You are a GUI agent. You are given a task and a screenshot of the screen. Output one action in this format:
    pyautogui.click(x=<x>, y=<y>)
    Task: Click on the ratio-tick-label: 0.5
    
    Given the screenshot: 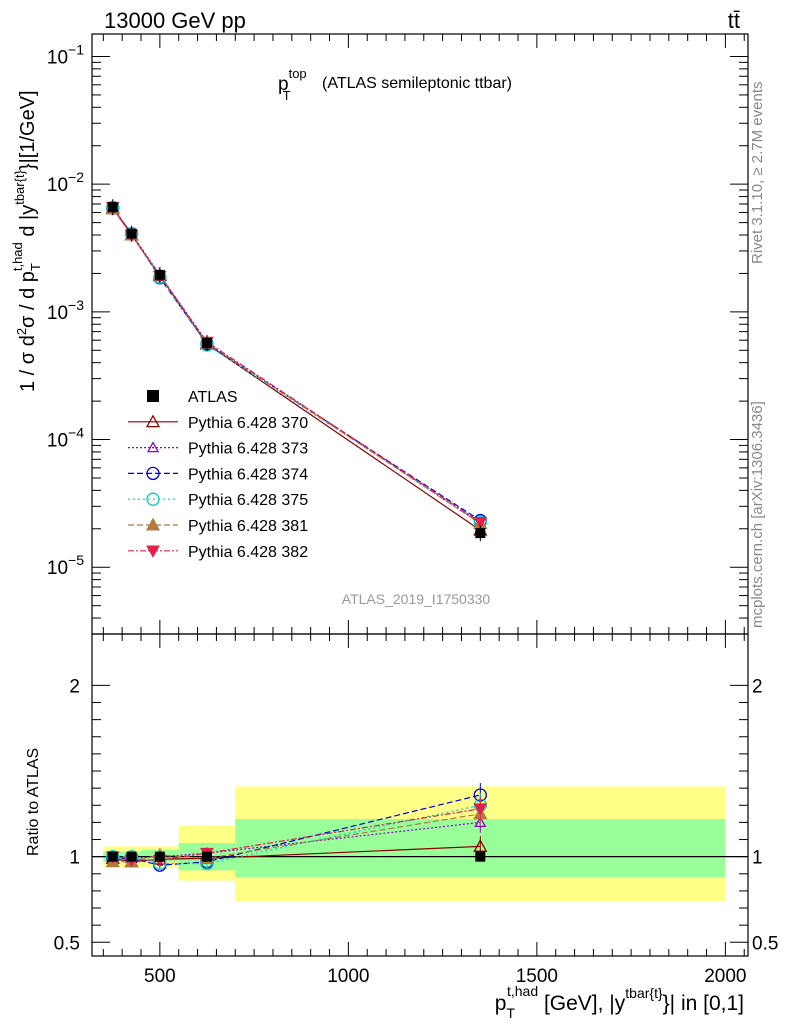 What is the action you would take?
    pyautogui.click(x=67, y=943)
    